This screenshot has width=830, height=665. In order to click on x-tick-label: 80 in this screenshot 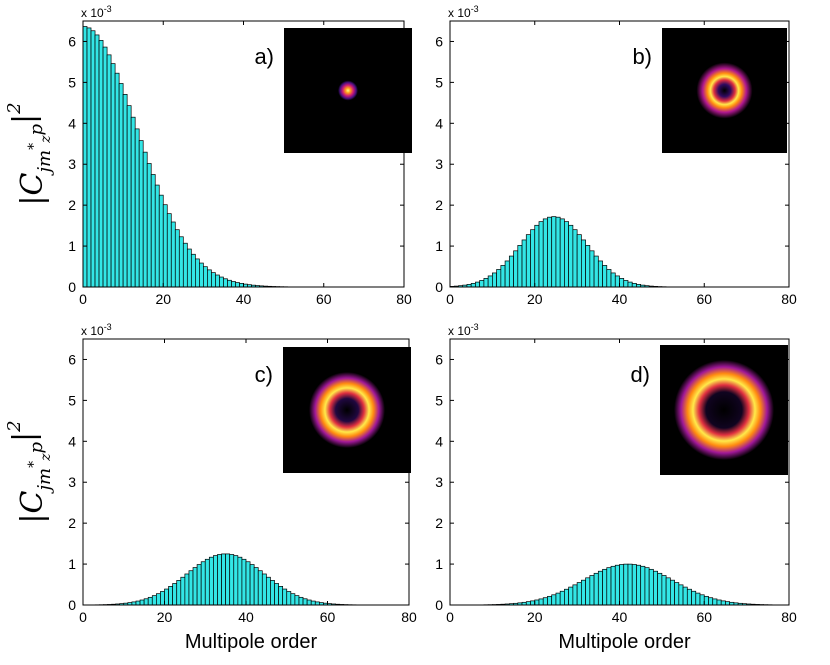, I will do `click(789, 617)`.